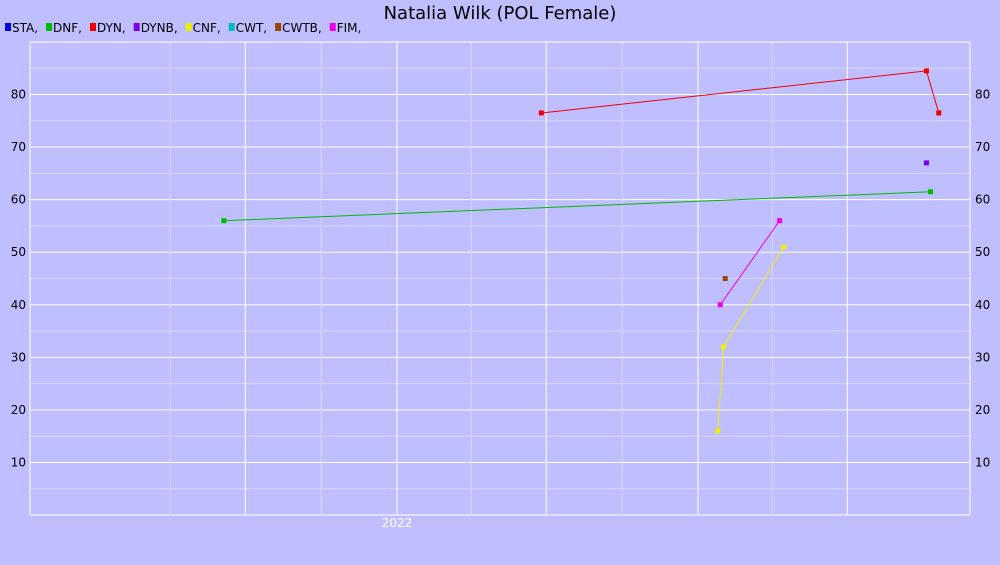 Image resolution: width=1000 pixels, height=565 pixels. I want to click on y-tick-label-left: 70, so click(18, 147).